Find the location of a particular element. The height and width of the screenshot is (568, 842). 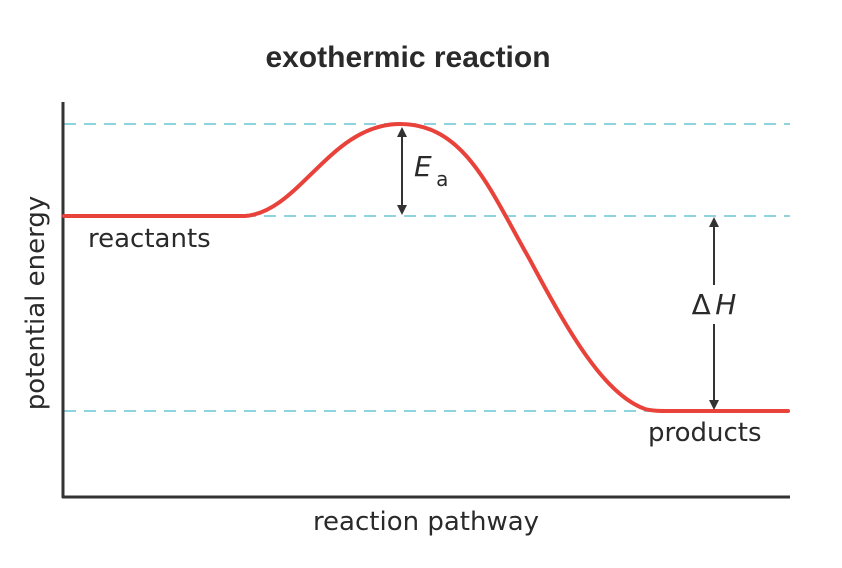

enthalpy-delta-symbol: Δ is located at coordinates (701, 304).